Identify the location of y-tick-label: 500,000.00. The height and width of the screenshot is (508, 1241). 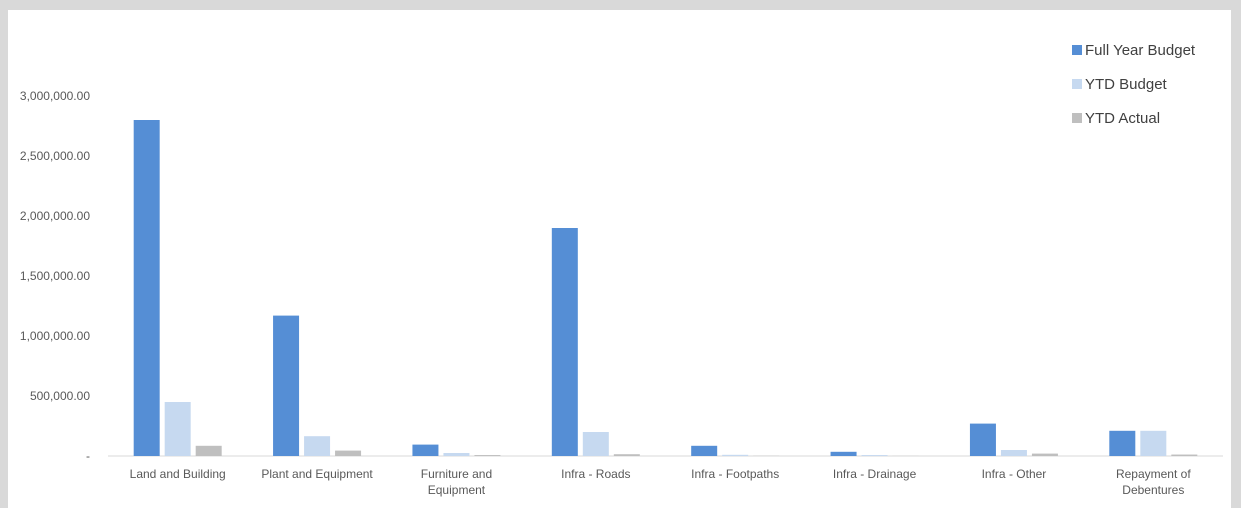
(60, 396).